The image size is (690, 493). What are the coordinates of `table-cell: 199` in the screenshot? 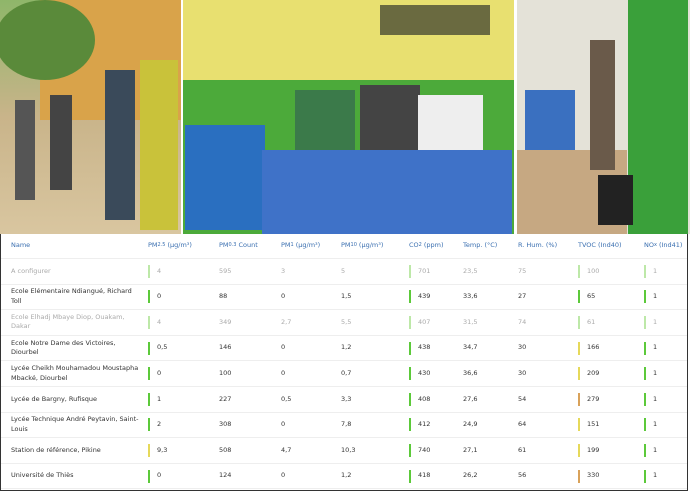 It's located at (611, 450).